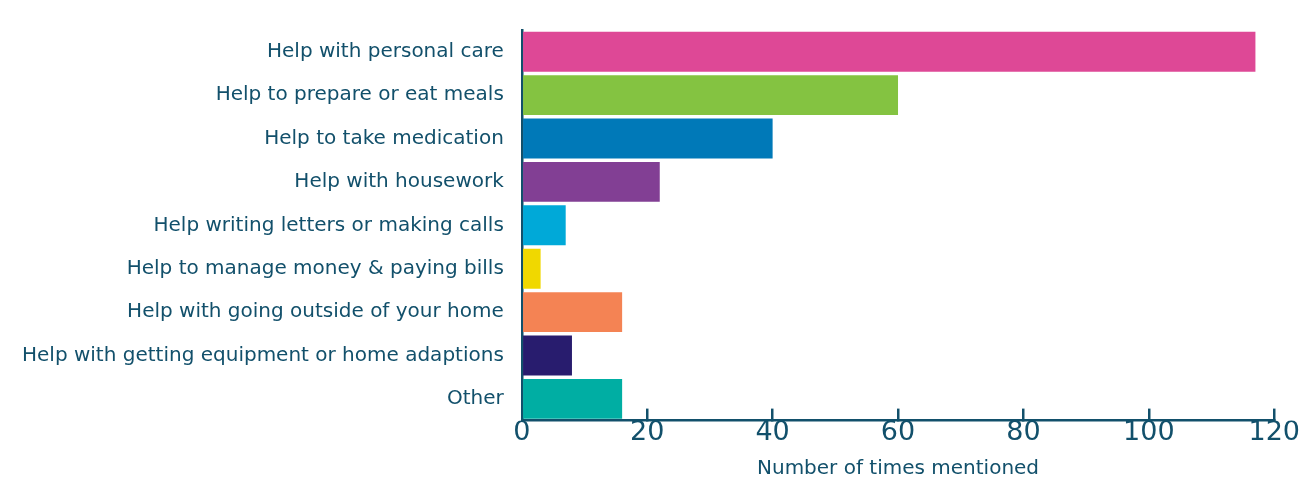  I want to click on x-tick-label: 20, so click(647, 430).